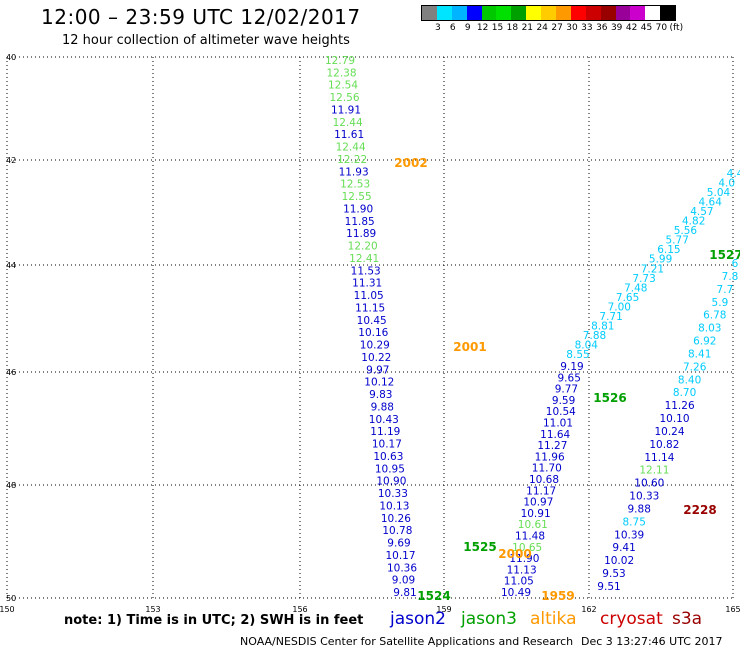 The image size is (740, 650). I want to click on pass-time-label: 2002, so click(410, 163).